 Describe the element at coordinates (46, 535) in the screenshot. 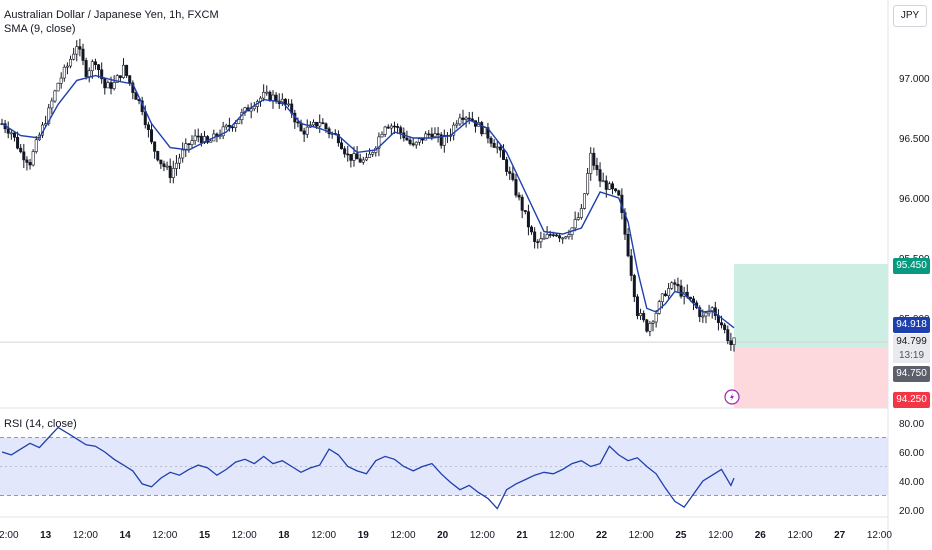

I see `time-tick-label: 13` at that location.